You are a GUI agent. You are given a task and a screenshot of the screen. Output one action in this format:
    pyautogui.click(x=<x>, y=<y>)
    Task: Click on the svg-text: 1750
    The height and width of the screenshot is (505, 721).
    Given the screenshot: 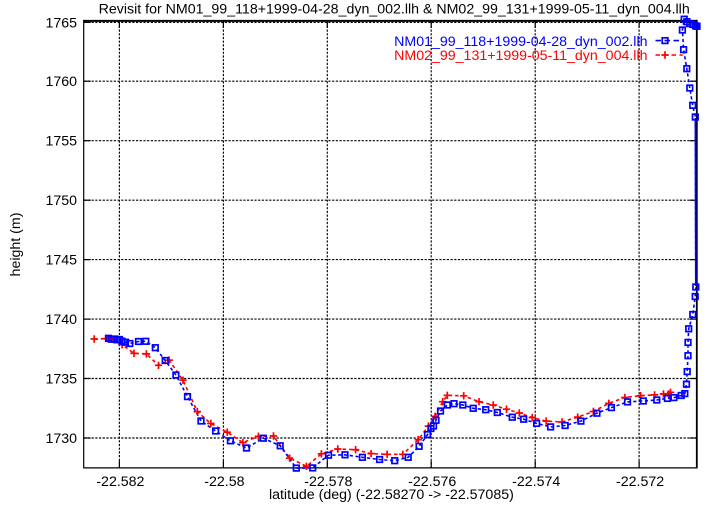 What is the action you would take?
    pyautogui.click(x=61, y=201)
    